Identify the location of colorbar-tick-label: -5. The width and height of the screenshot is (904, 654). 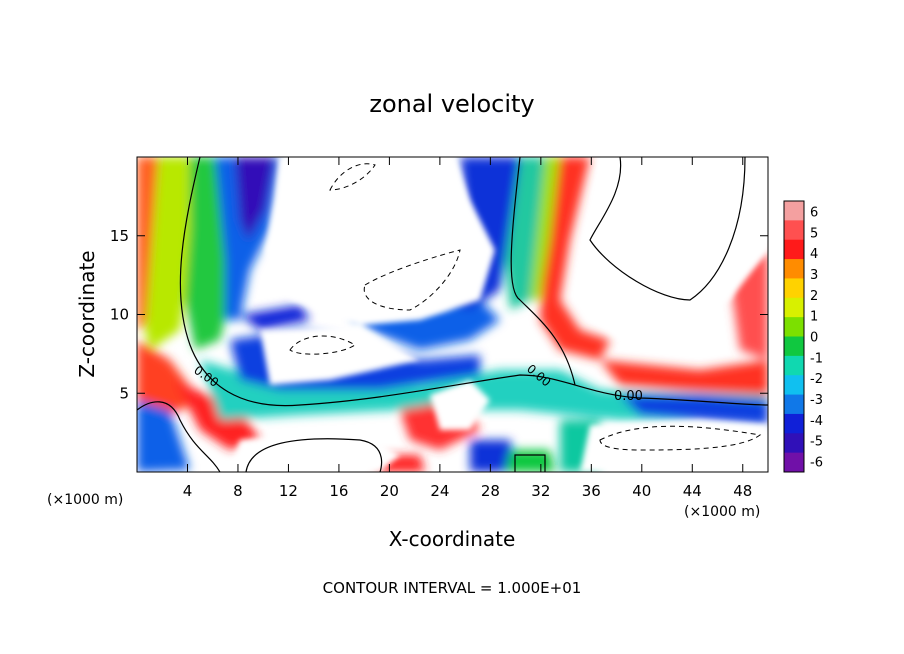
(816, 442).